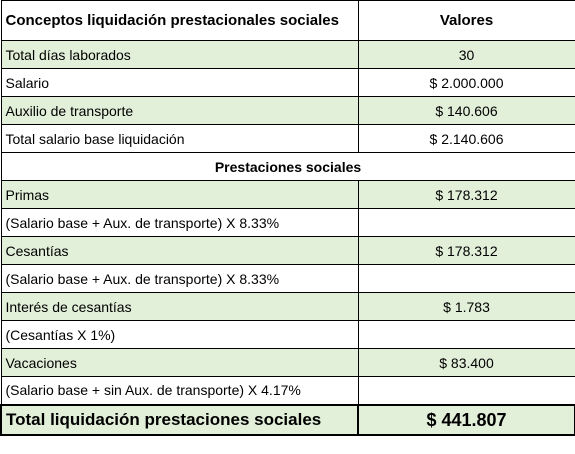 The image size is (575, 454). I want to click on row-label: Auxilio de transporte, so click(179, 110).